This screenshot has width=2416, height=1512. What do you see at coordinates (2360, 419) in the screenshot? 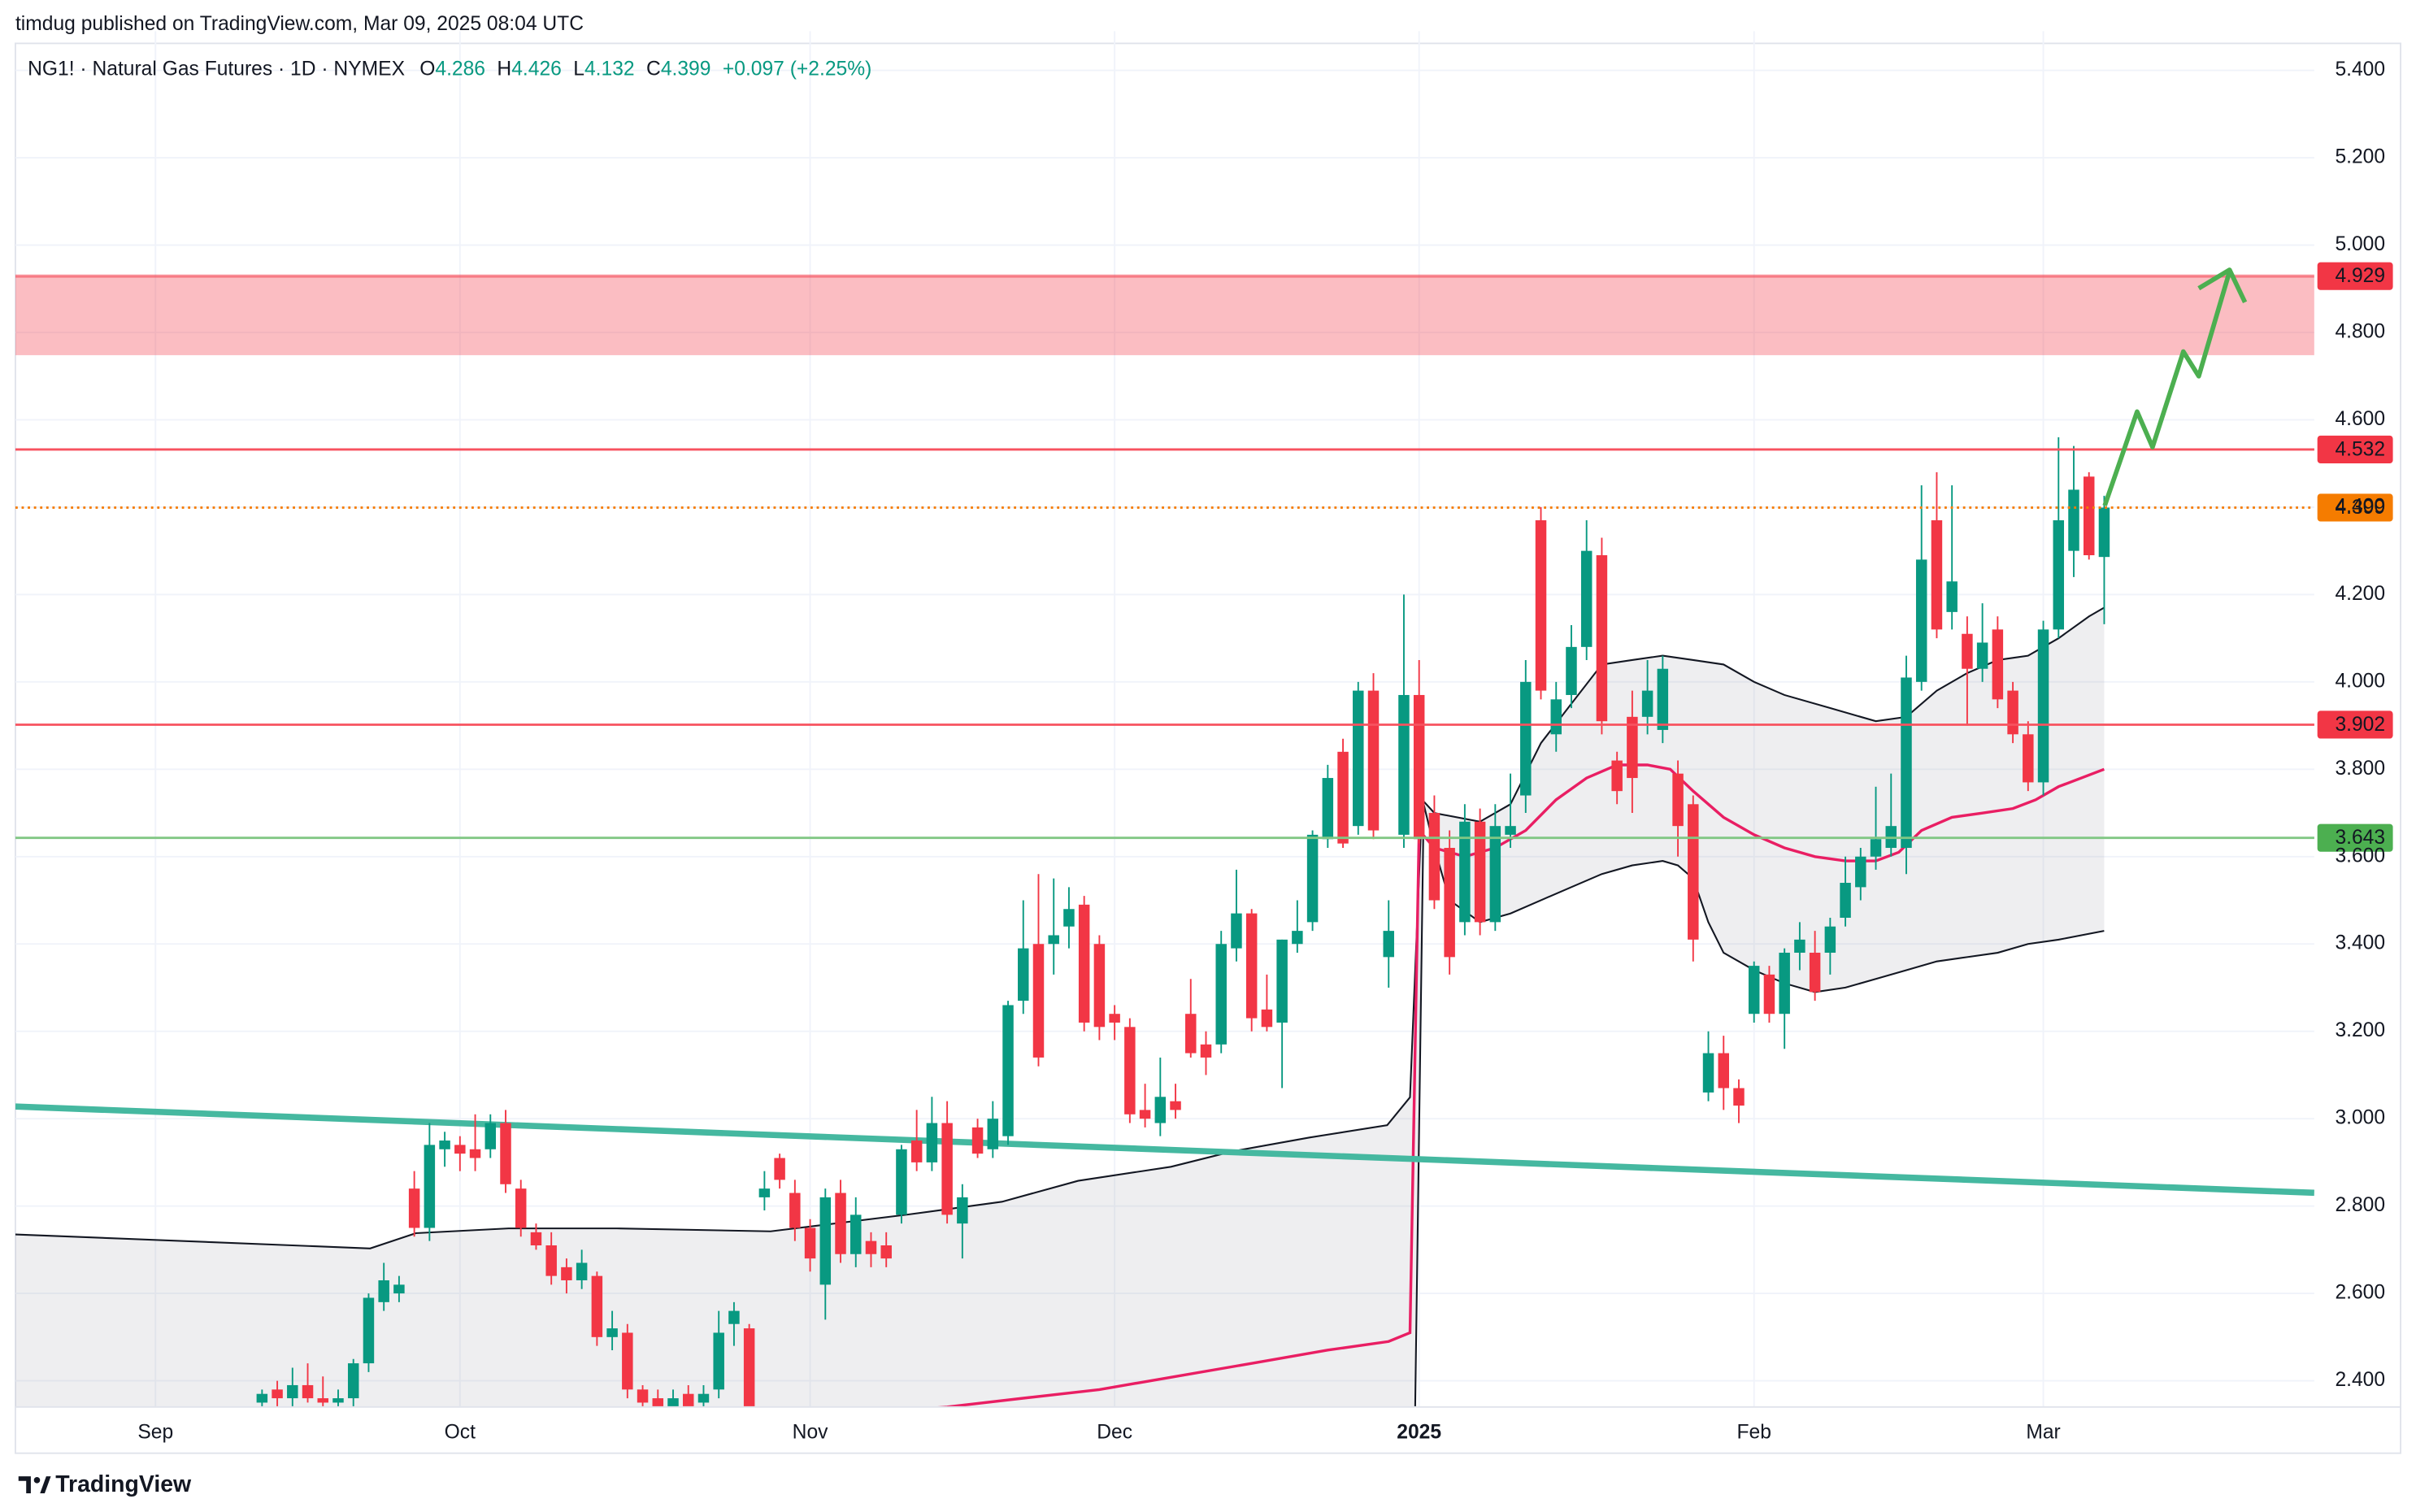
I see `y-tick-label: 4.600` at bounding box center [2360, 419].